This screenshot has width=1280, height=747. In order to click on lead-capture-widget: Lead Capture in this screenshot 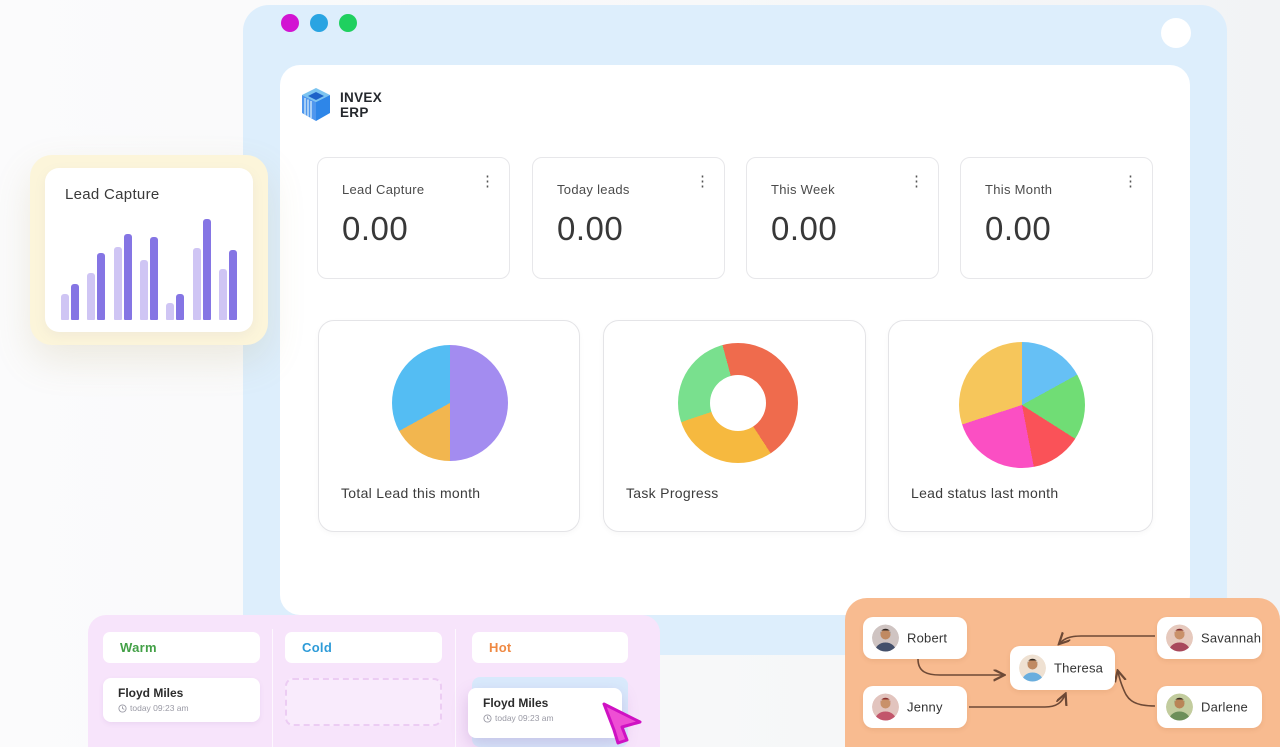, I will do `click(149, 250)`.